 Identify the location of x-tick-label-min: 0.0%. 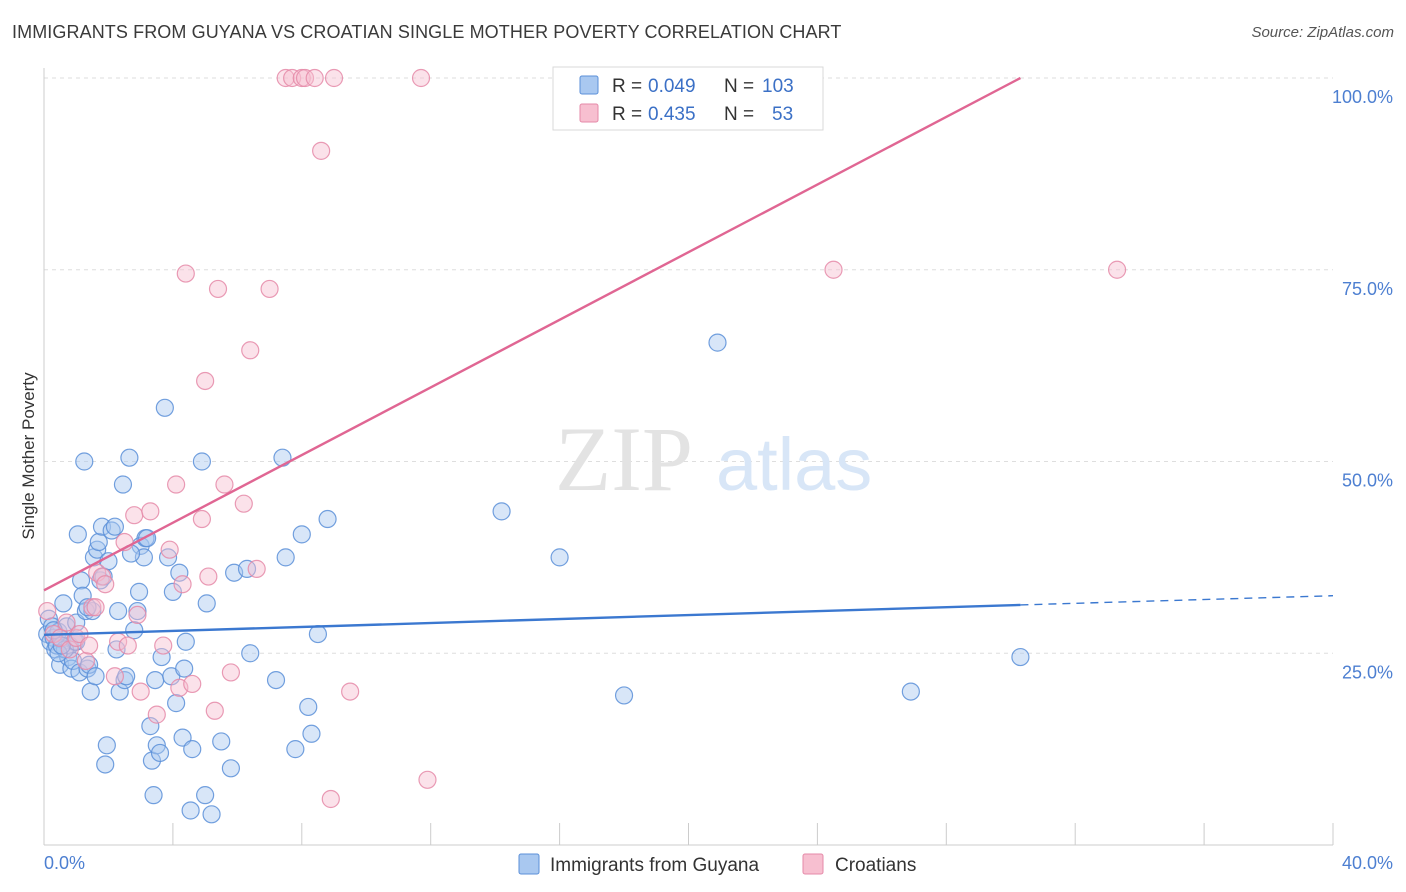
(64, 863).